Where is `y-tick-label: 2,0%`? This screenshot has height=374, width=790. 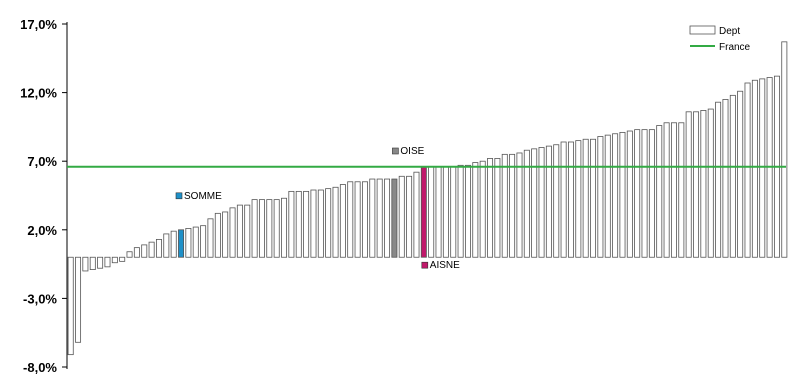
y-tick-label: 2,0% is located at coordinates (42, 230).